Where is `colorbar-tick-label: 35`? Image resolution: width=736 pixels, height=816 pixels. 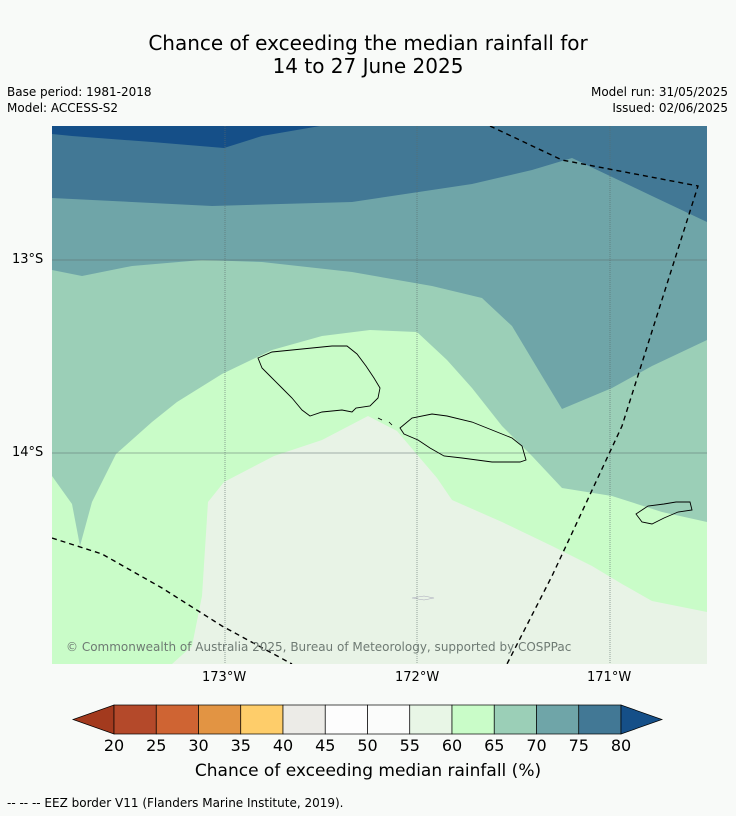
colorbar-tick-label: 35 is located at coordinates (240, 745).